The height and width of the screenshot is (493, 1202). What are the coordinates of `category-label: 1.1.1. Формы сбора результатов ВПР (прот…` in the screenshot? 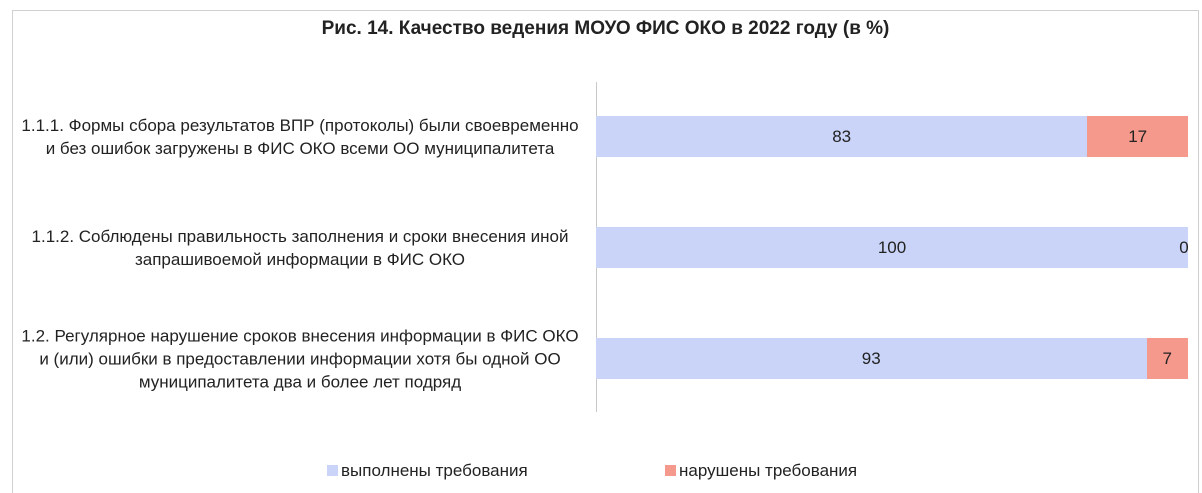 It's located at (300, 136).